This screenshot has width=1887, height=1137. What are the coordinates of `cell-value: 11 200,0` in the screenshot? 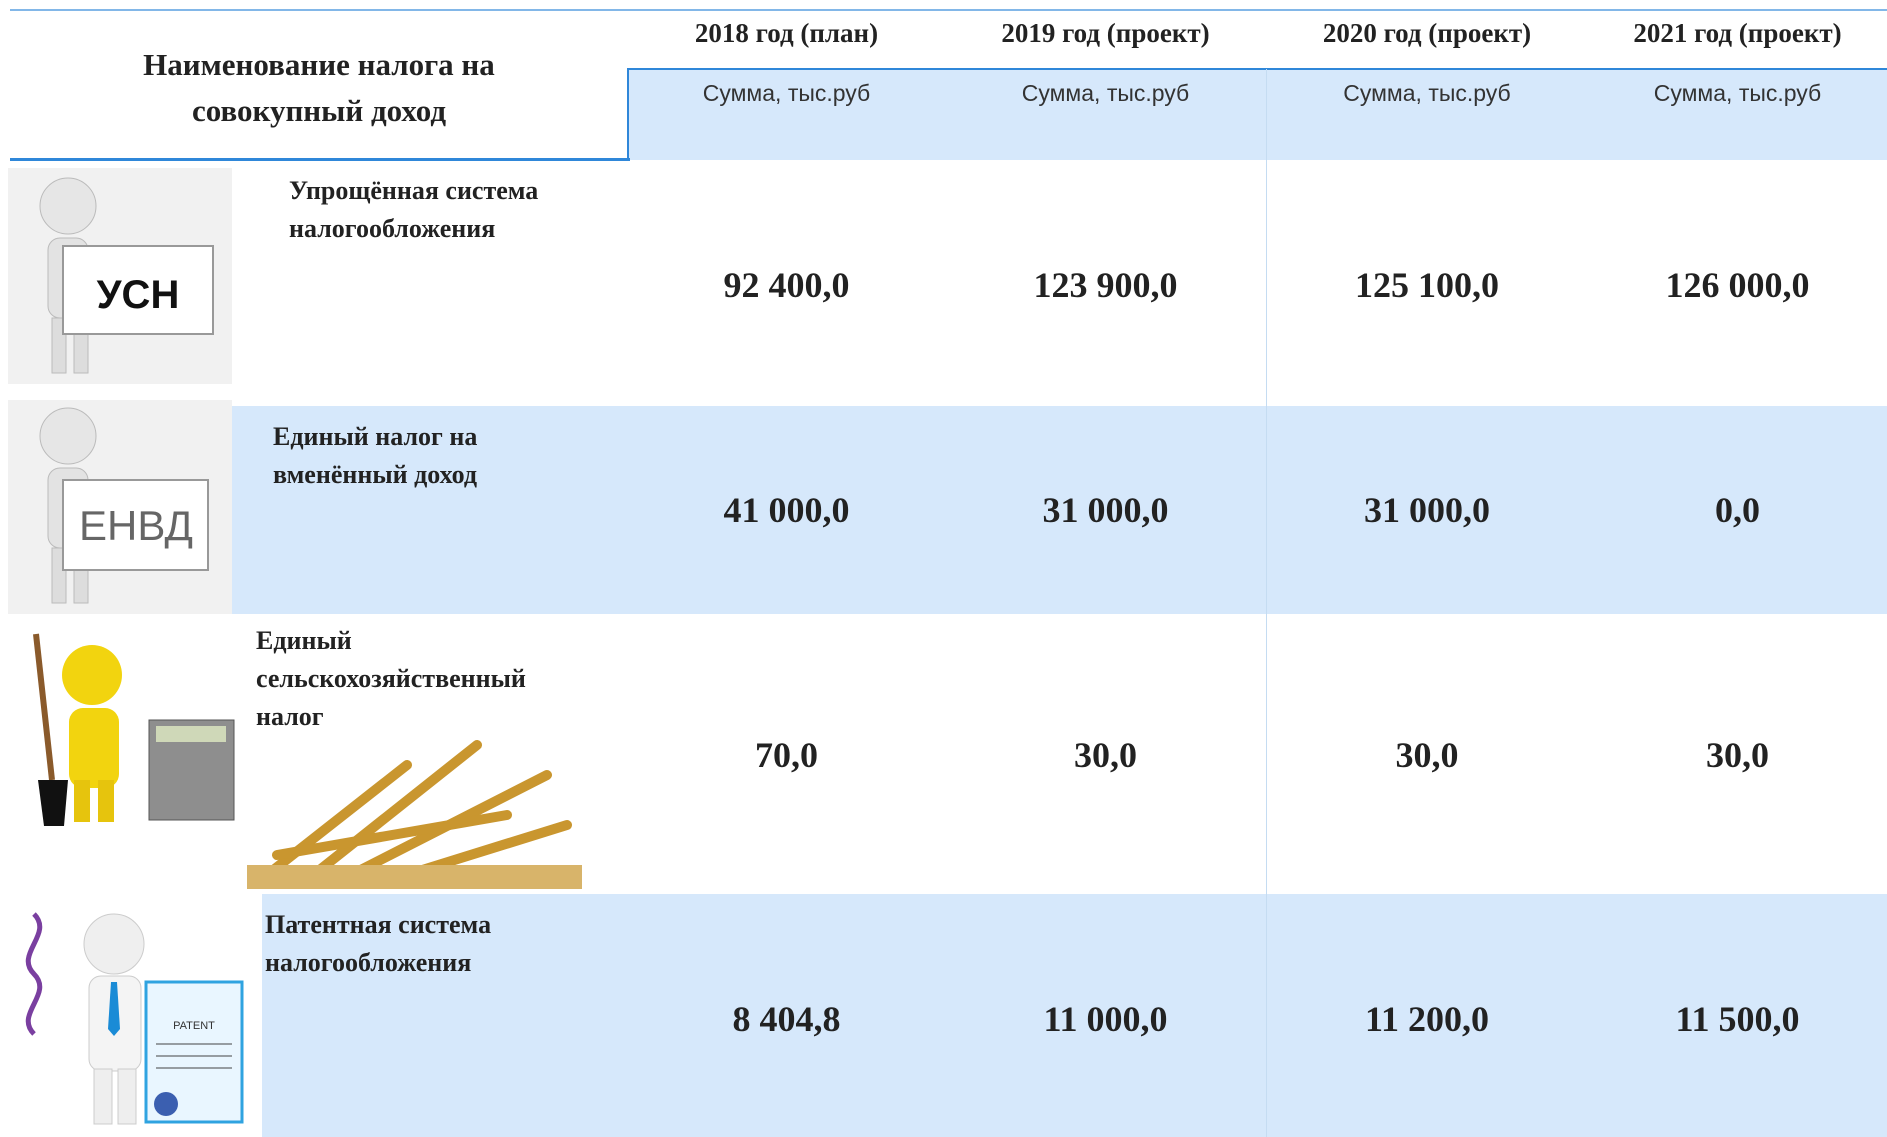 It's located at (1426, 1019).